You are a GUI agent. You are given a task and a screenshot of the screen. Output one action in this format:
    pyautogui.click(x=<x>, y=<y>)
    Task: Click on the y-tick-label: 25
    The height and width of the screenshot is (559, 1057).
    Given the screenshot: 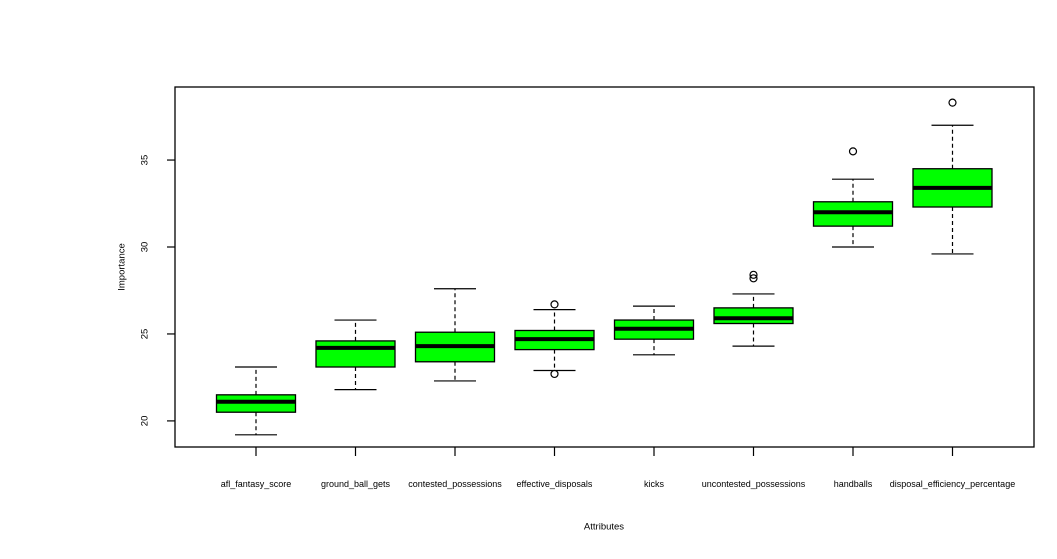 What is the action you would take?
    pyautogui.click(x=145, y=334)
    